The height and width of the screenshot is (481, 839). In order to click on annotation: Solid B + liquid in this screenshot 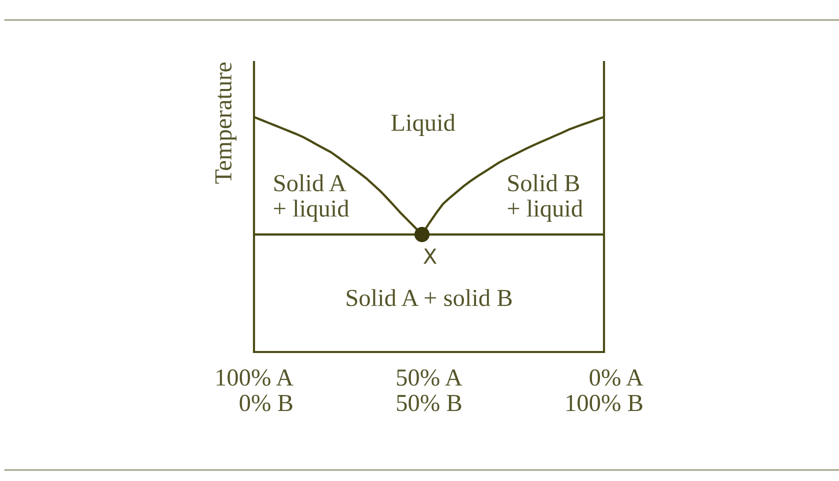, I will do `click(545, 198)`.